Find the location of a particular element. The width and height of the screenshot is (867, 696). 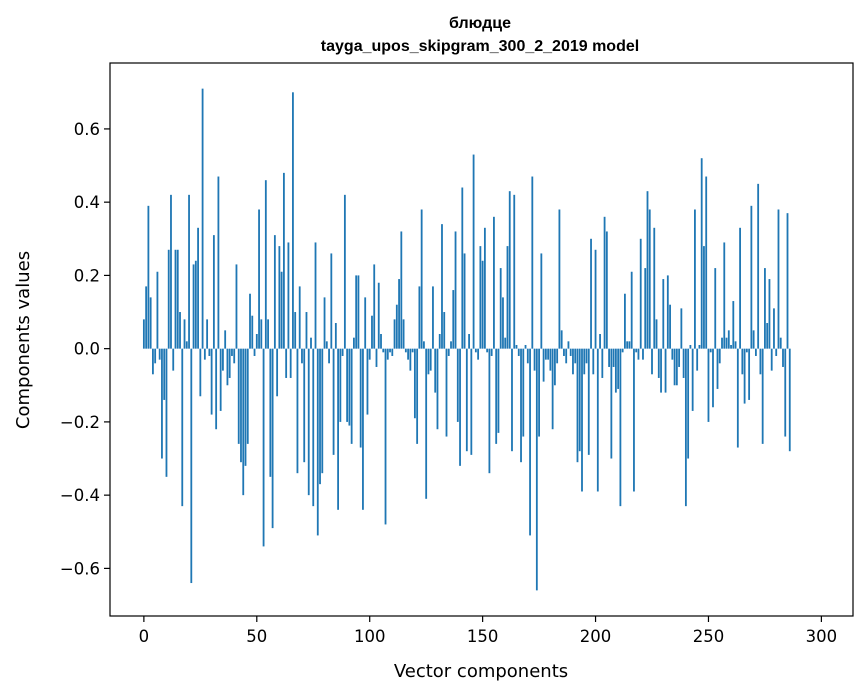

chart-title: блюдце is located at coordinates (480, 23).